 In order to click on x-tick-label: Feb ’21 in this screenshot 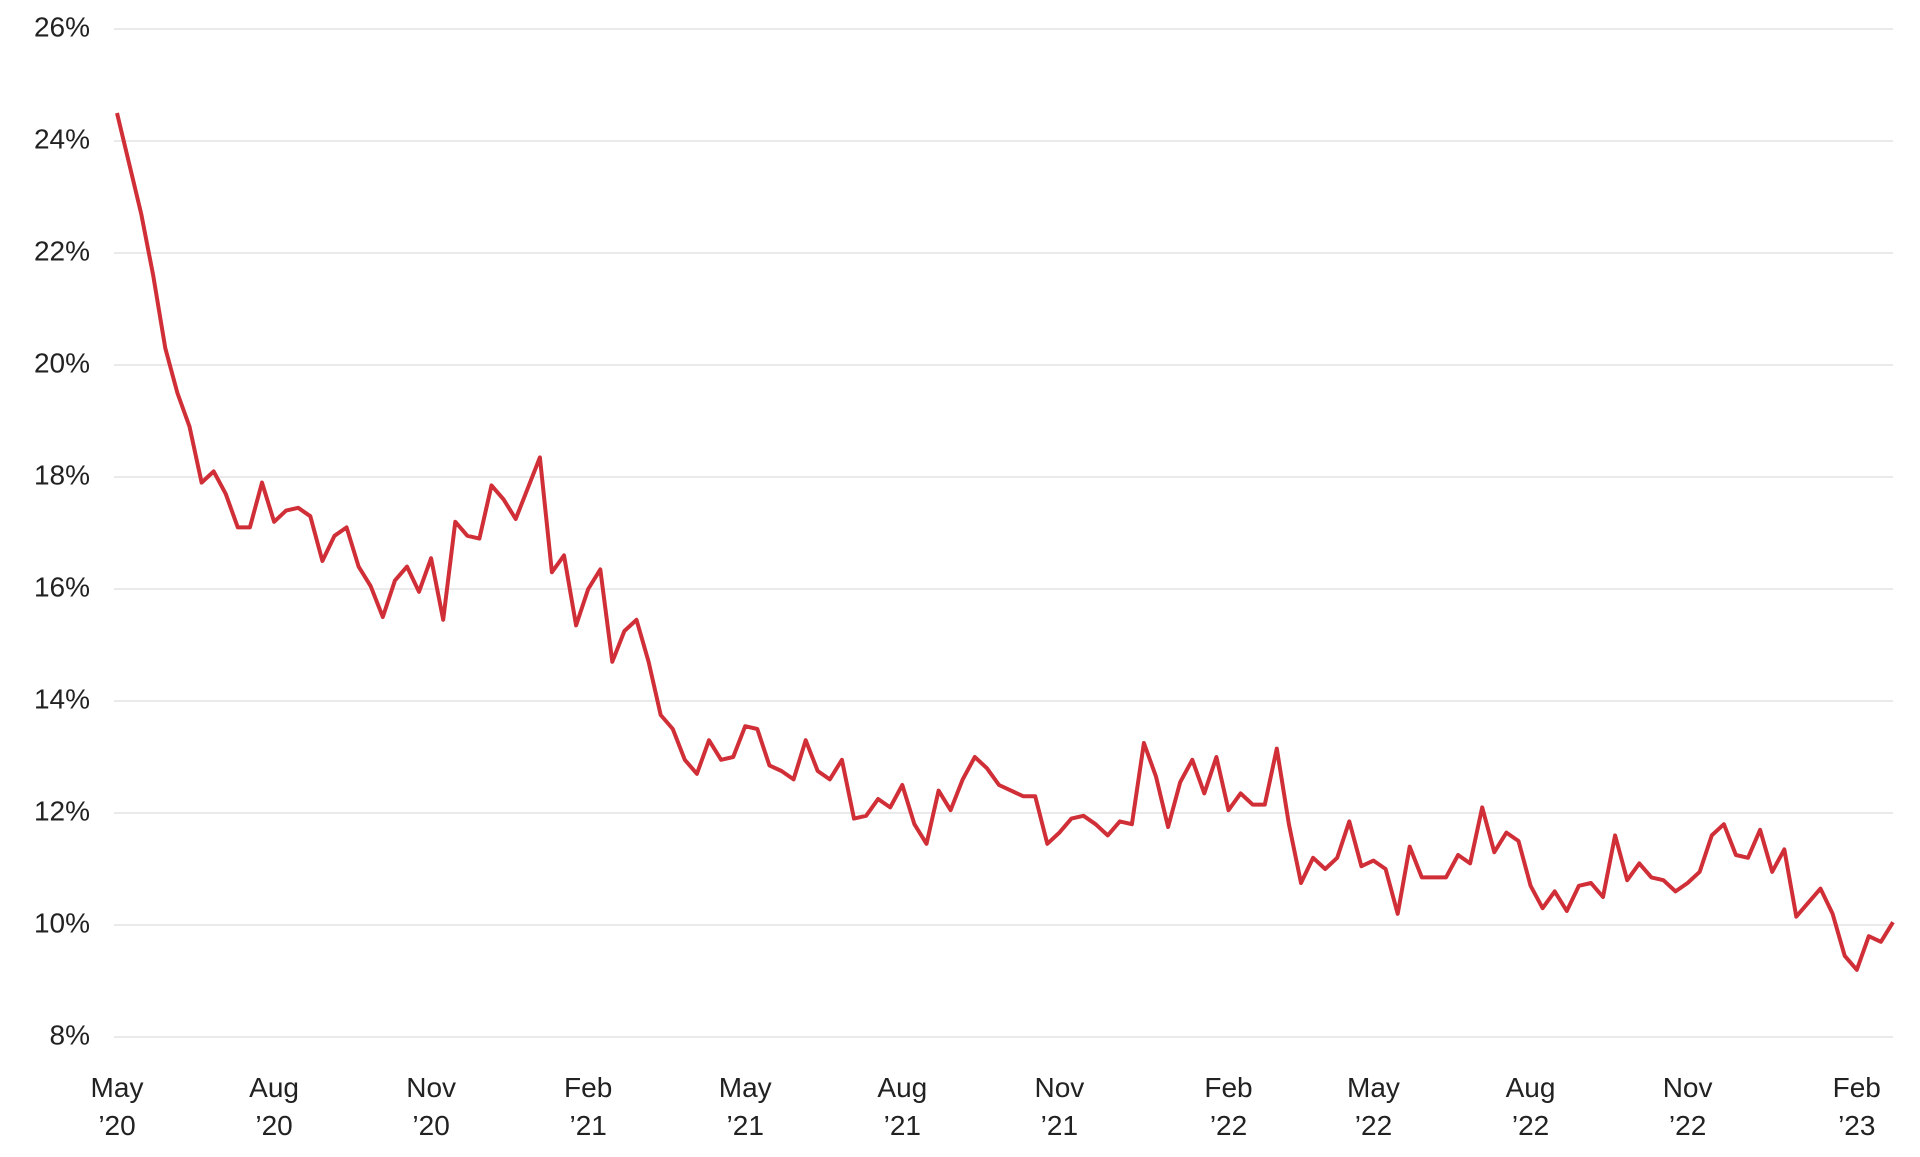, I will do `click(588, 1106)`.